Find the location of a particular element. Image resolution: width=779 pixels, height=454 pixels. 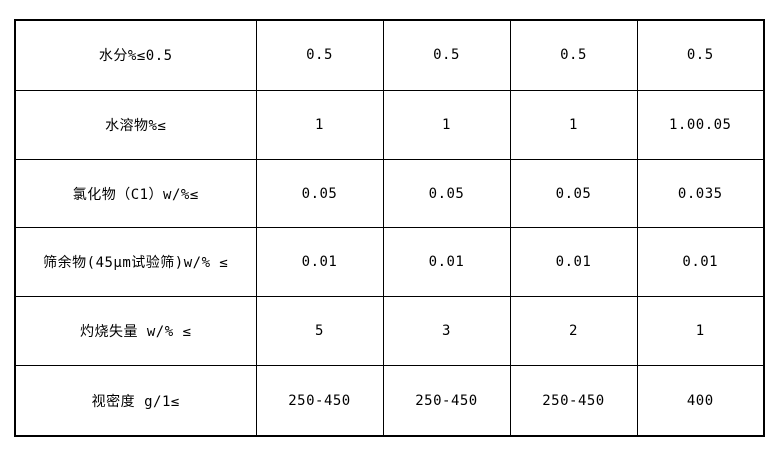

table-cell: 5 is located at coordinates (319, 331).